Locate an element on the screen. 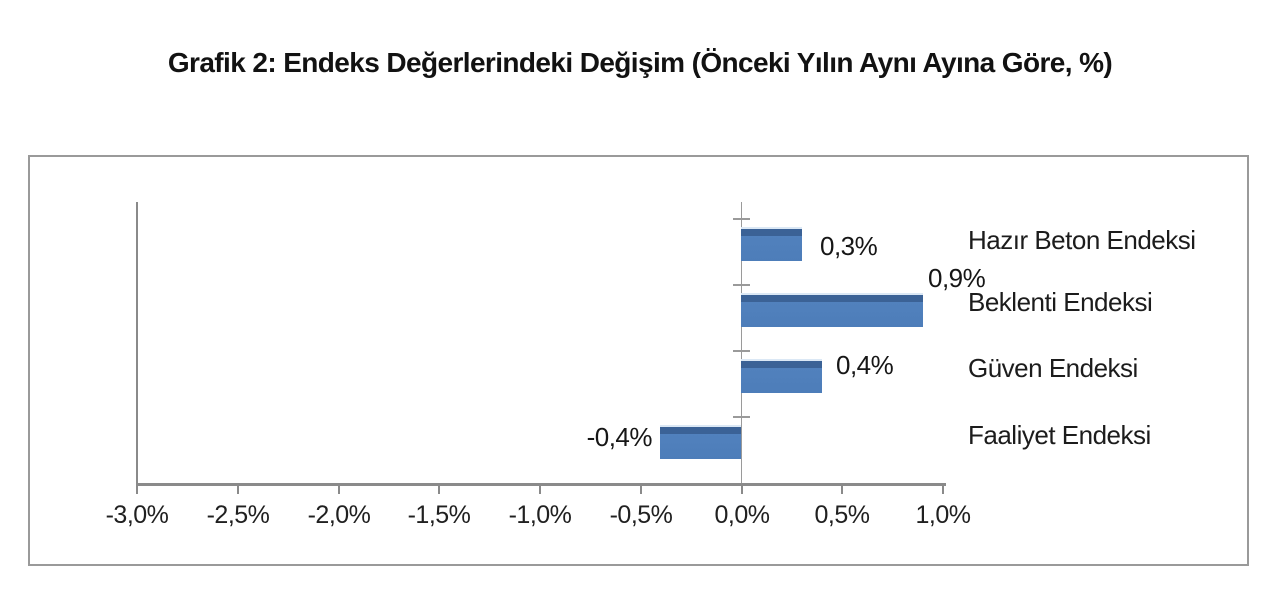  x-tick-label: 0,0% is located at coordinates (742, 515).